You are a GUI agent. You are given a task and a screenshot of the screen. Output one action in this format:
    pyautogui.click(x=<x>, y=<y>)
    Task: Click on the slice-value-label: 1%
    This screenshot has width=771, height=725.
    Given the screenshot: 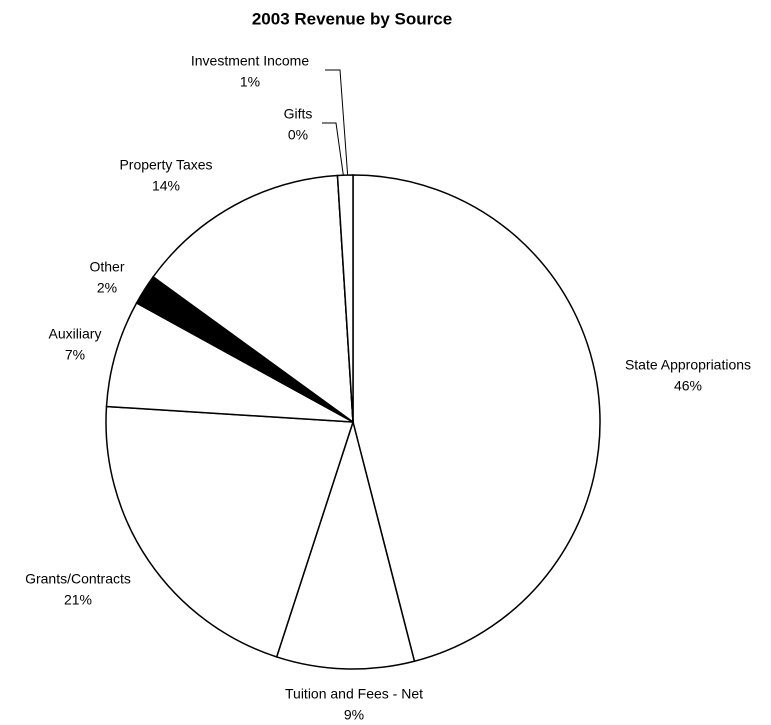 What is the action you would take?
    pyautogui.click(x=250, y=82)
    